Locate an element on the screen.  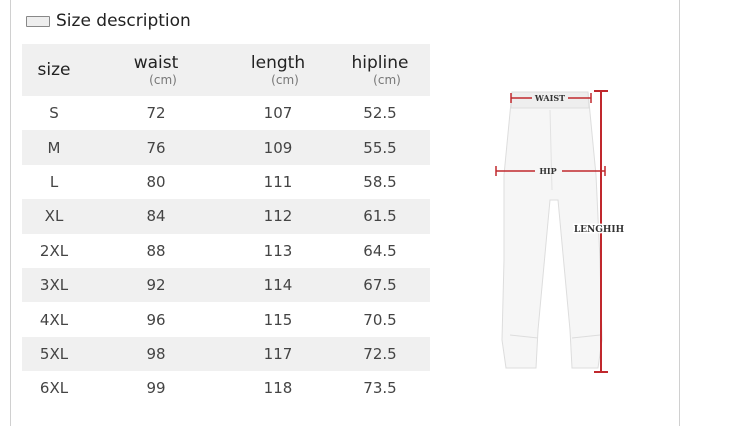
column-header-size: size is located at coordinates (54, 70).